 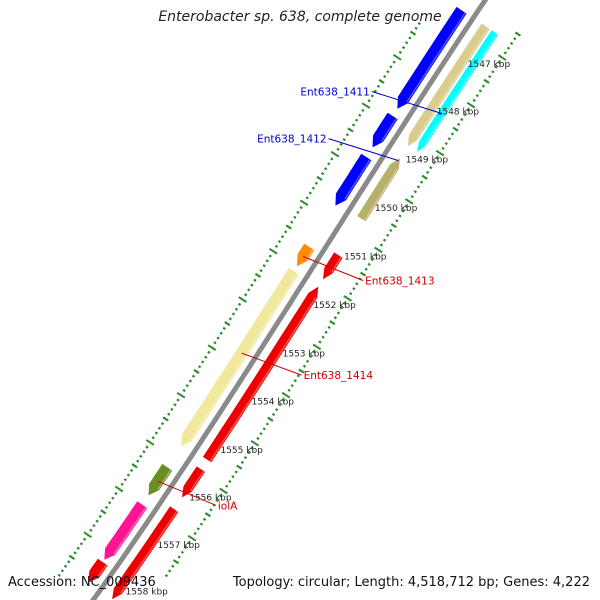 I want to click on gene-label: Ent638_1414, so click(x=339, y=376).